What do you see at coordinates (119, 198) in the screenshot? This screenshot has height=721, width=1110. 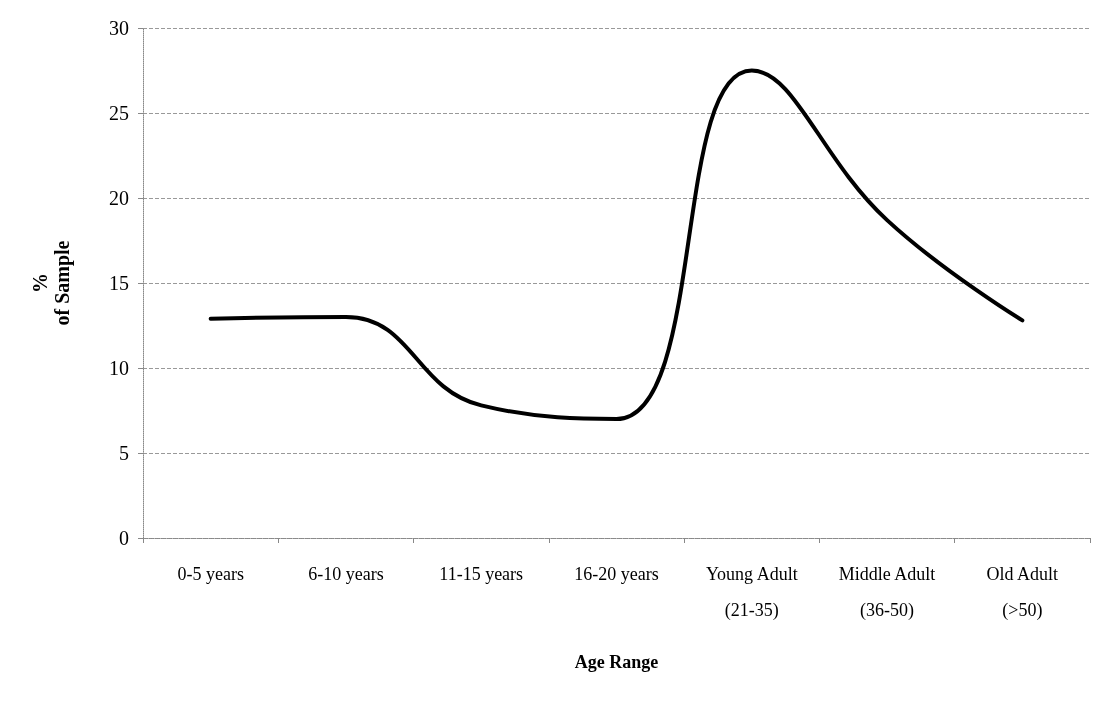 I see `y-tick-label: 20` at bounding box center [119, 198].